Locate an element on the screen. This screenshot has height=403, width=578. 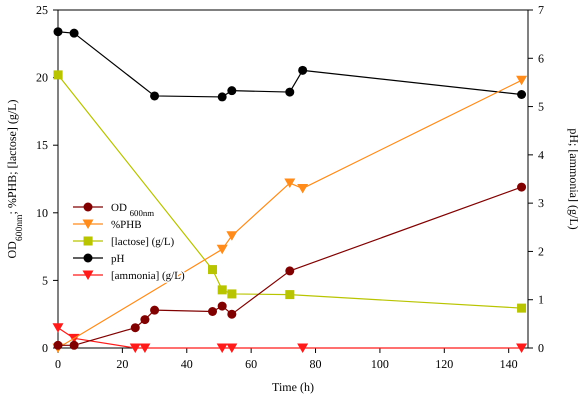
y2-axis-title: pH; [ammonia] (g/L) is located at coordinates (572, 179).